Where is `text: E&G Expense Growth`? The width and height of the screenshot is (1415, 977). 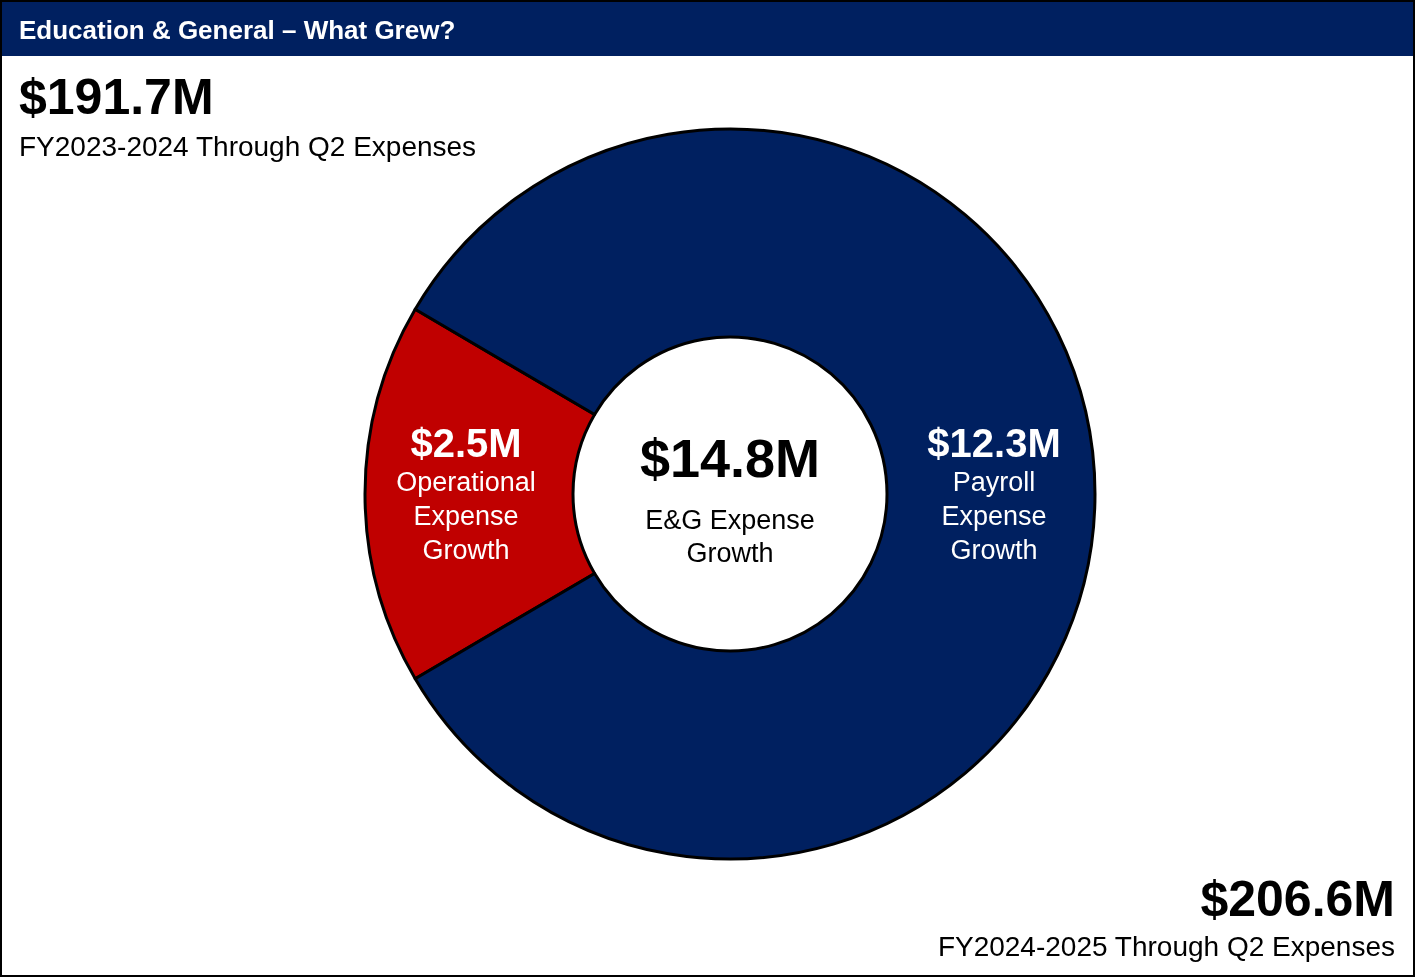
text: E&G Expense Growth is located at coordinates (730, 537).